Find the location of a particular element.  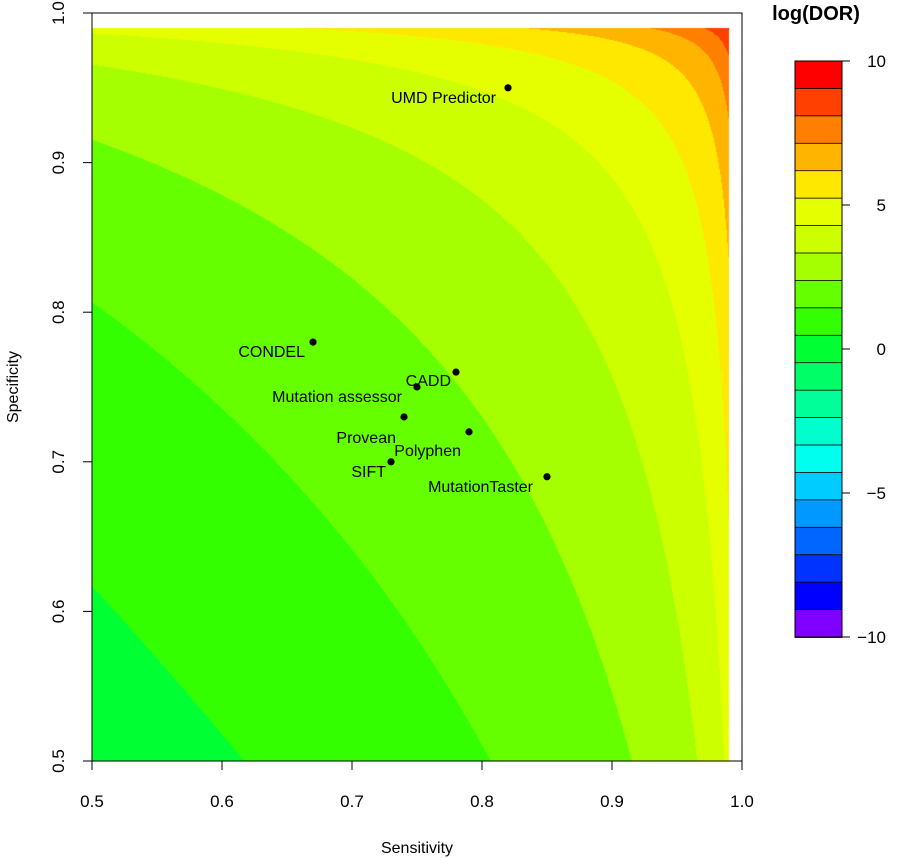

legend-tick-label: 10 is located at coordinates (876, 61).